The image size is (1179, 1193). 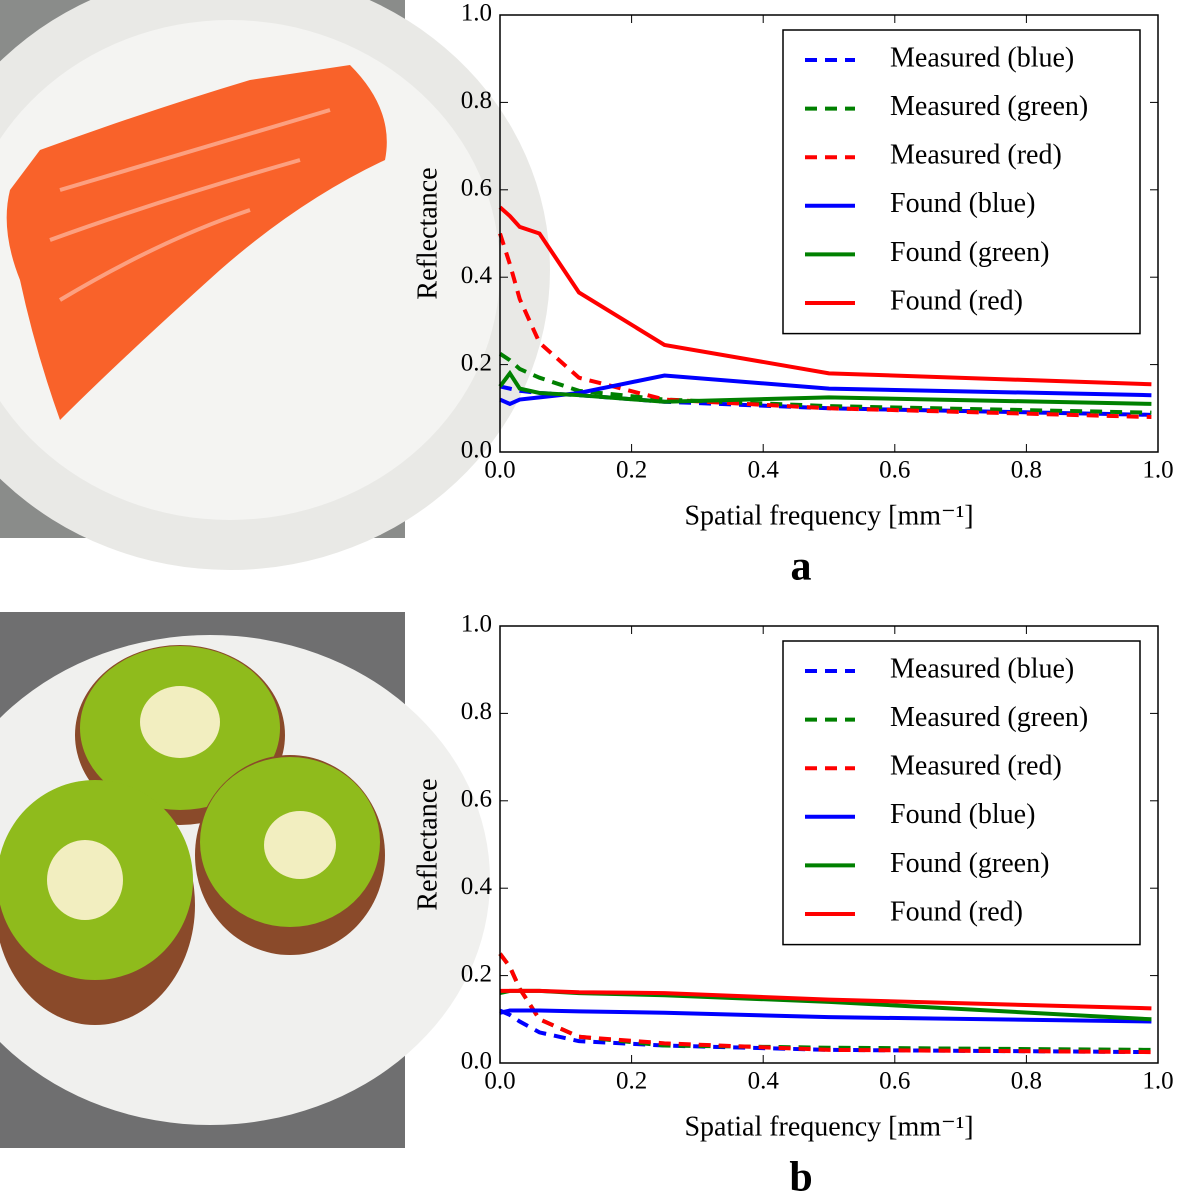 I want to click on panel-label: b, so click(x=800, y=1174).